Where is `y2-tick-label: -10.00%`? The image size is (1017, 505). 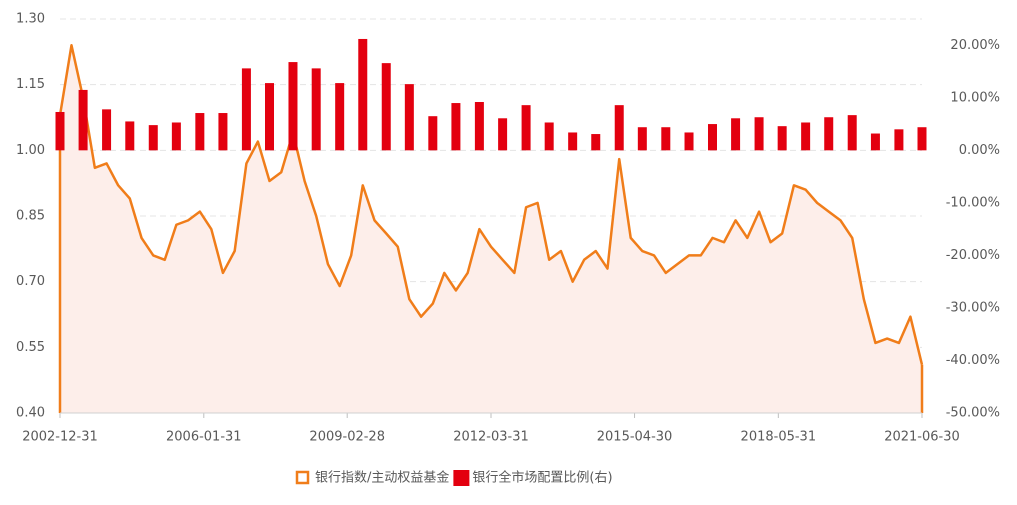
y2-tick-label: -10.00% is located at coordinates (973, 202).